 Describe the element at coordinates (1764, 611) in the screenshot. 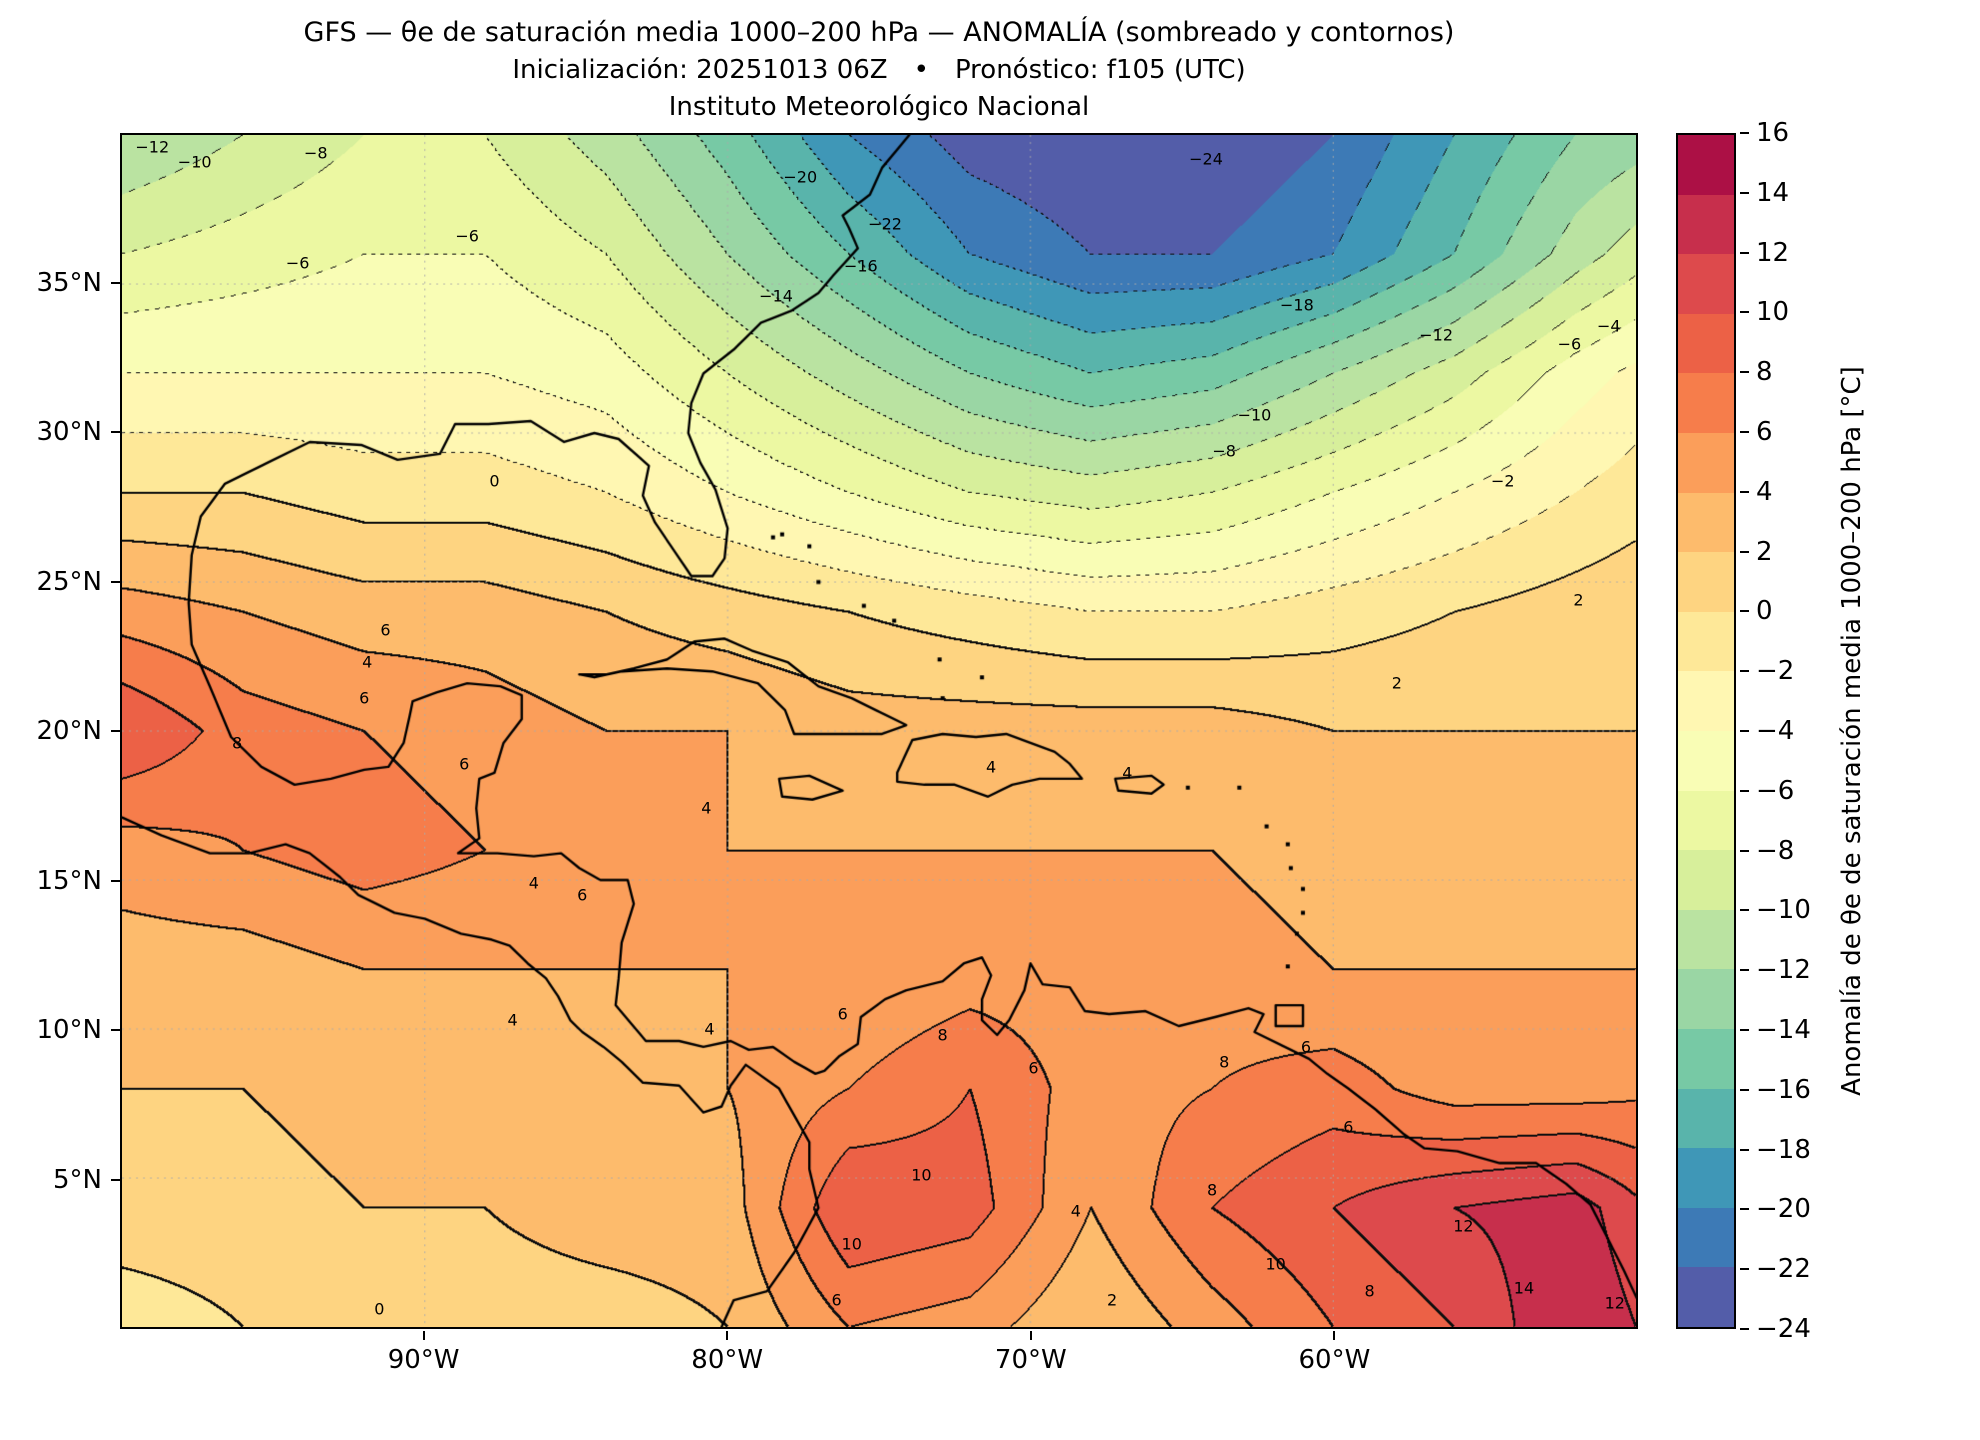

I see `colorbar-tick-label: 0` at that location.